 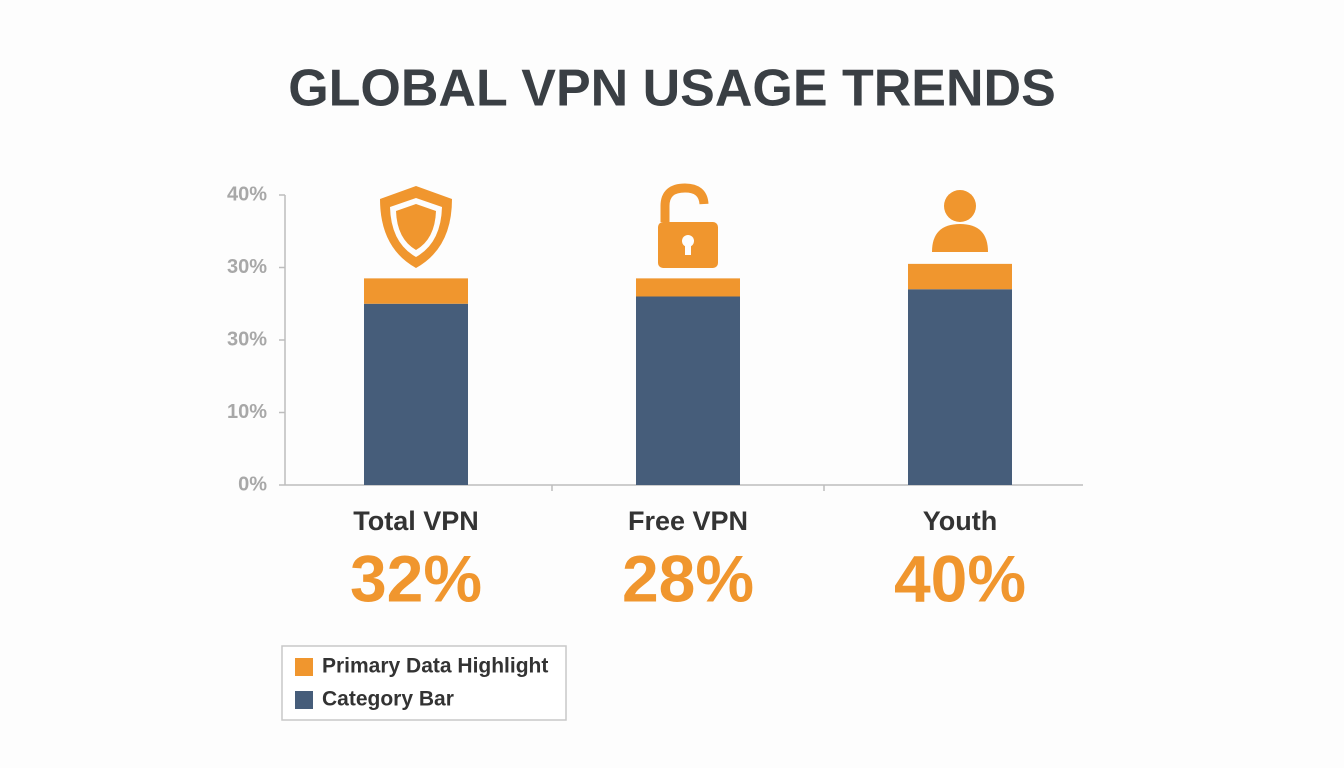 I want to click on lock-icon, so click(x=688, y=225).